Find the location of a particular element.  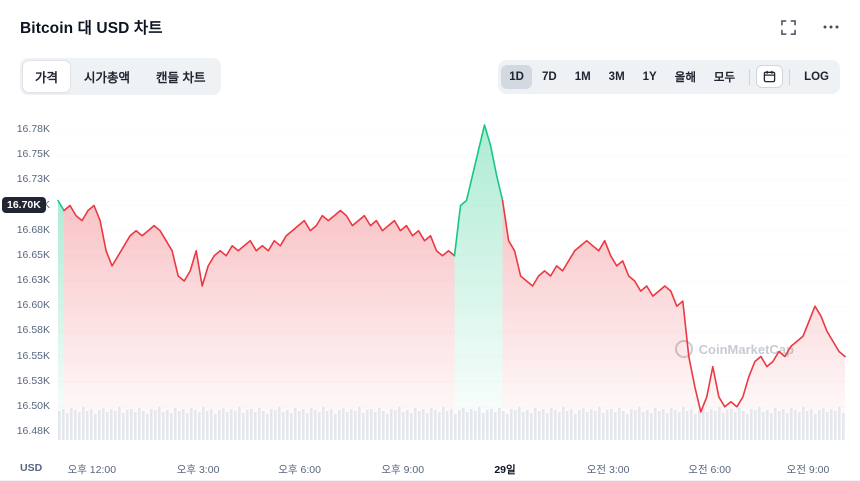

x-axis-tick: 오전 3:00 is located at coordinates (608, 470).